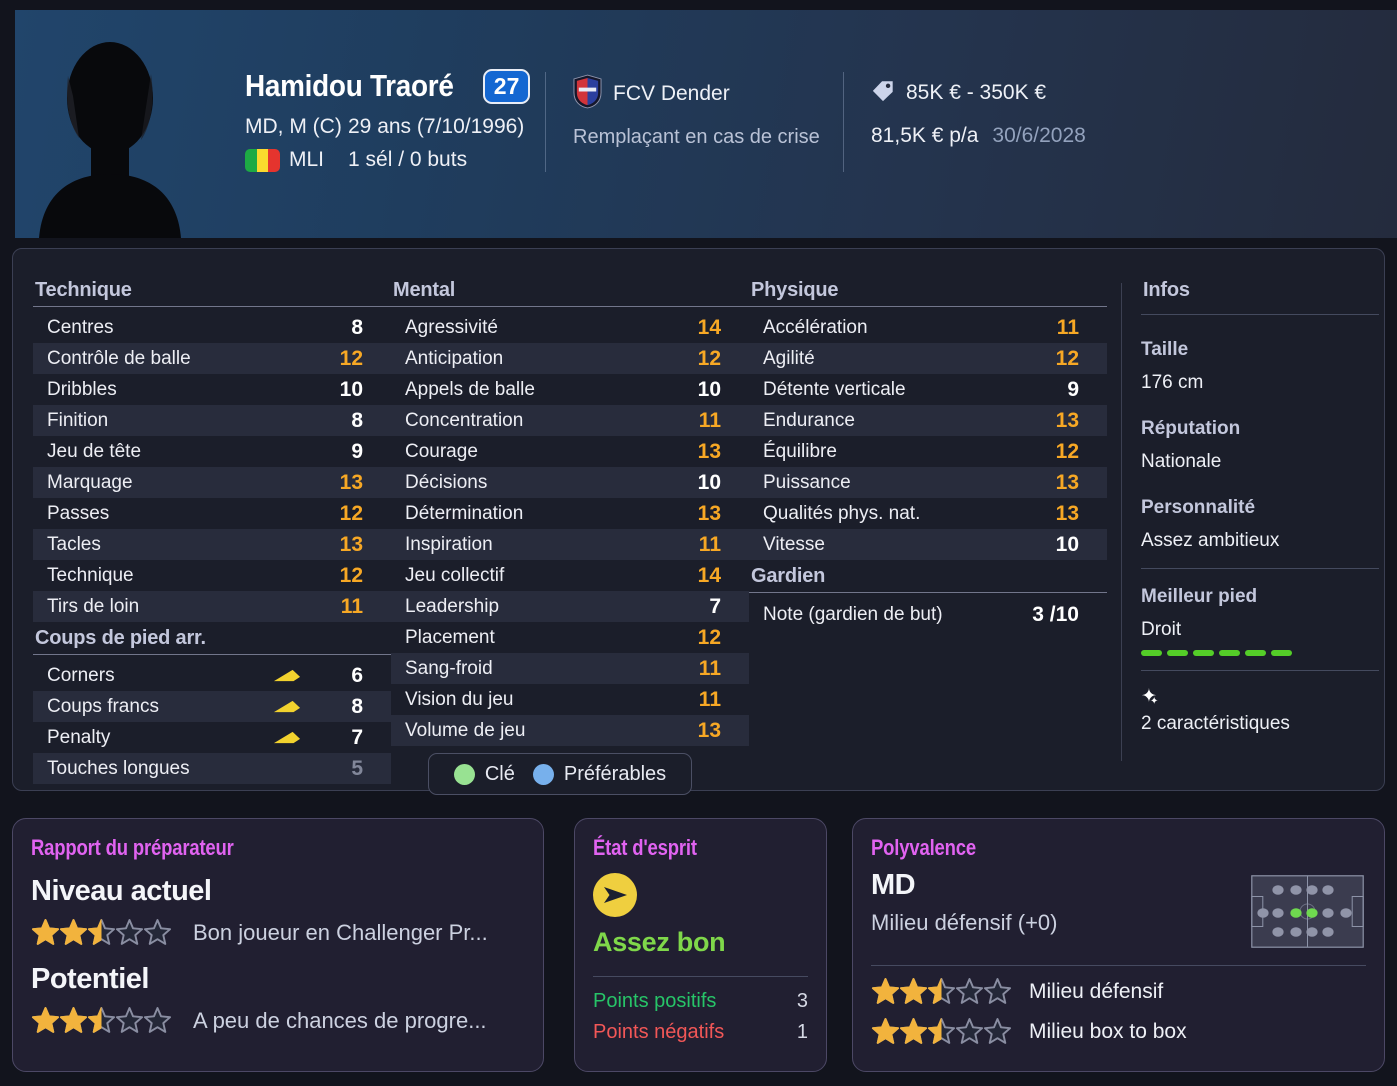 This screenshot has width=1397, height=1086. I want to click on attribute-label: Dribbles, so click(82, 389).